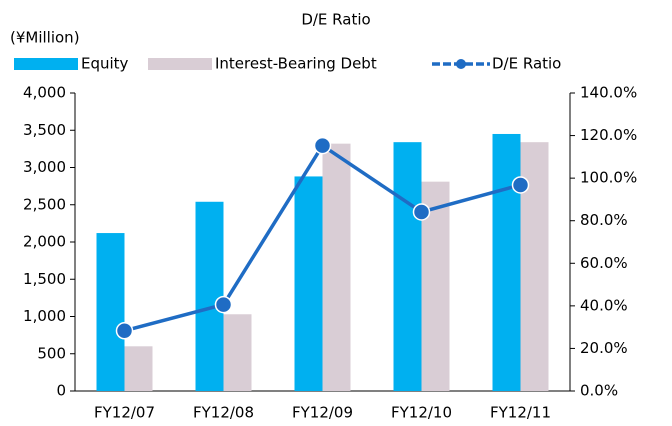 The width and height of the screenshot is (672, 426). I want to click on x-tick-label: FY12/07, so click(124, 413).